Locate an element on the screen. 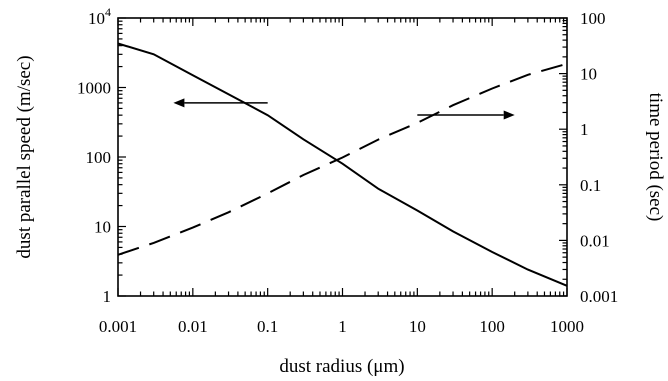 The image size is (668, 381). x-tick-label: 1000 is located at coordinates (567, 326).